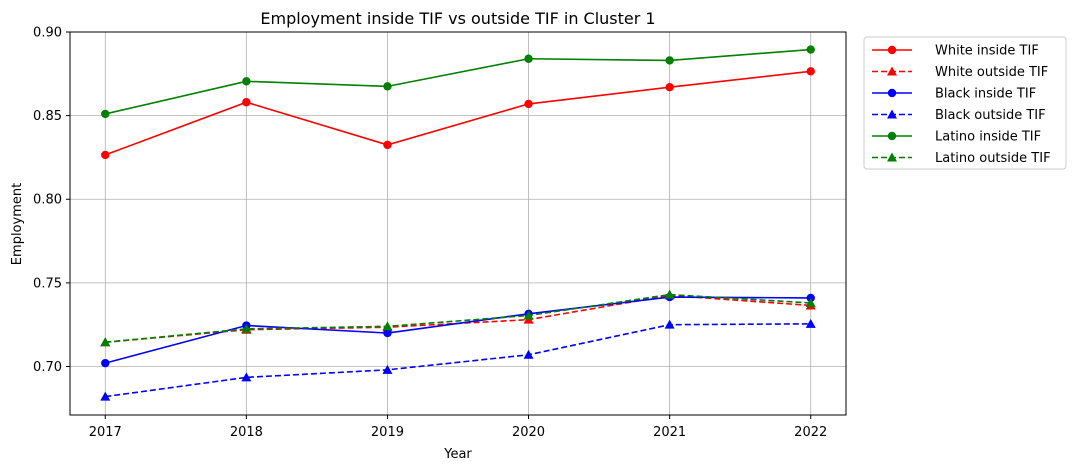 The height and width of the screenshot is (470, 1074). What do you see at coordinates (991, 72) in the screenshot?
I see `legend-label: White outside TIF` at bounding box center [991, 72].